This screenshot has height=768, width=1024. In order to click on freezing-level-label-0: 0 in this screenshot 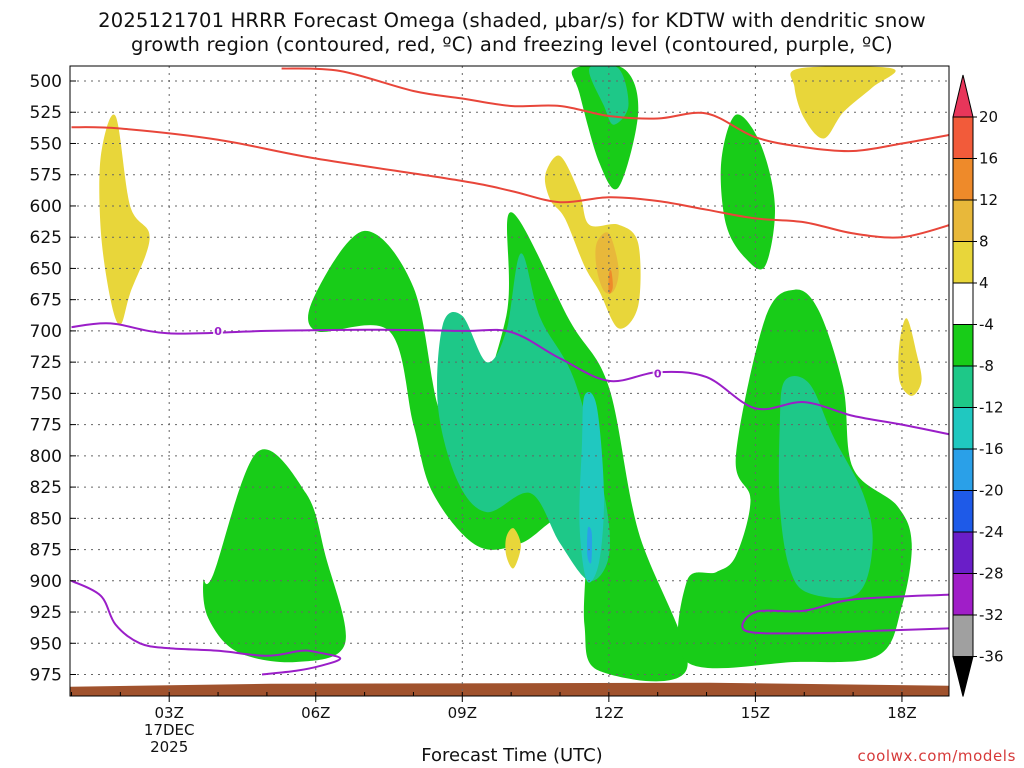, I will do `click(218, 331)`.